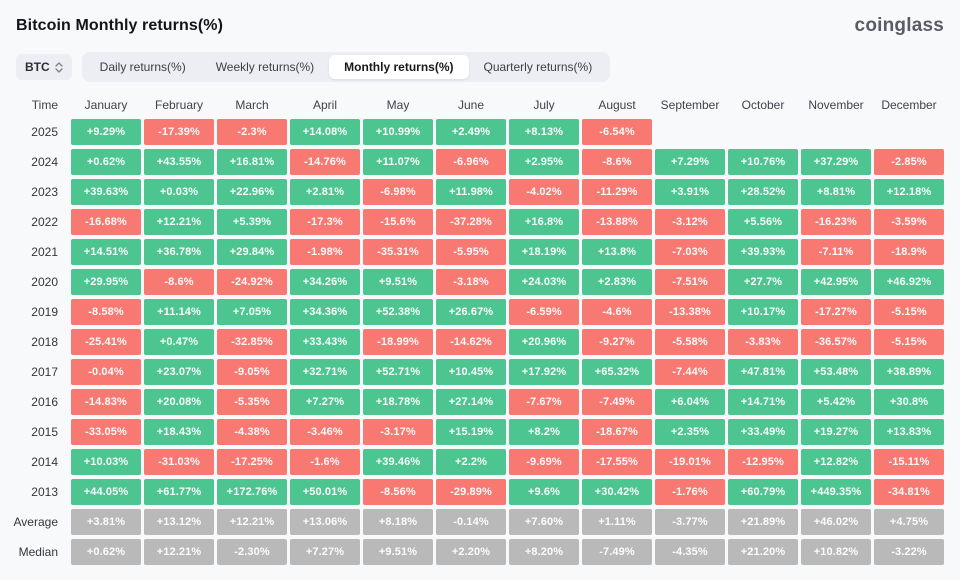  Describe the element at coordinates (398, 222) in the screenshot. I see `return-cell: -15.6%` at that location.